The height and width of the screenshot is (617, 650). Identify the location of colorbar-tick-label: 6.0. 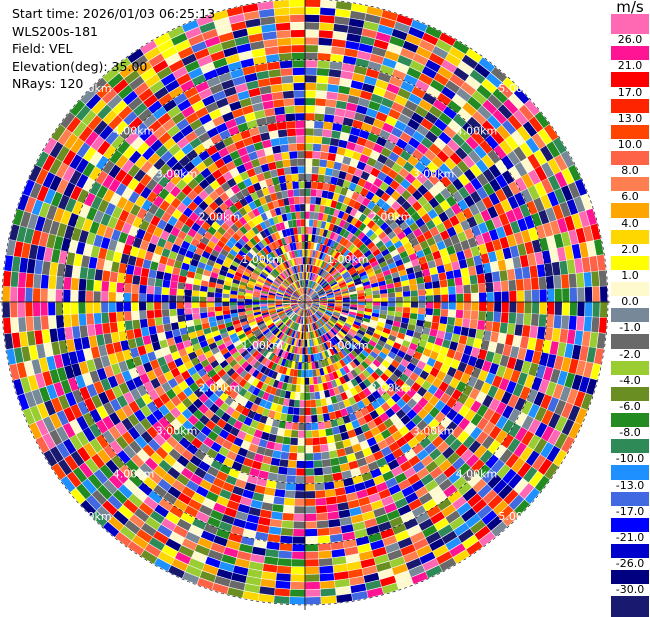
(630, 197).